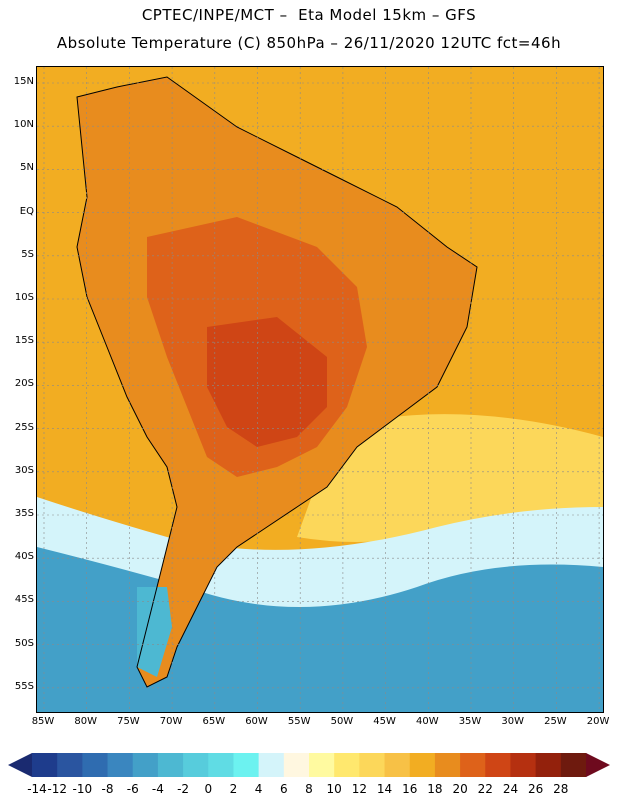 This screenshot has height=800, width=618. Describe the element at coordinates (410, 789) in the screenshot. I see `colorbar-label: 16` at that location.